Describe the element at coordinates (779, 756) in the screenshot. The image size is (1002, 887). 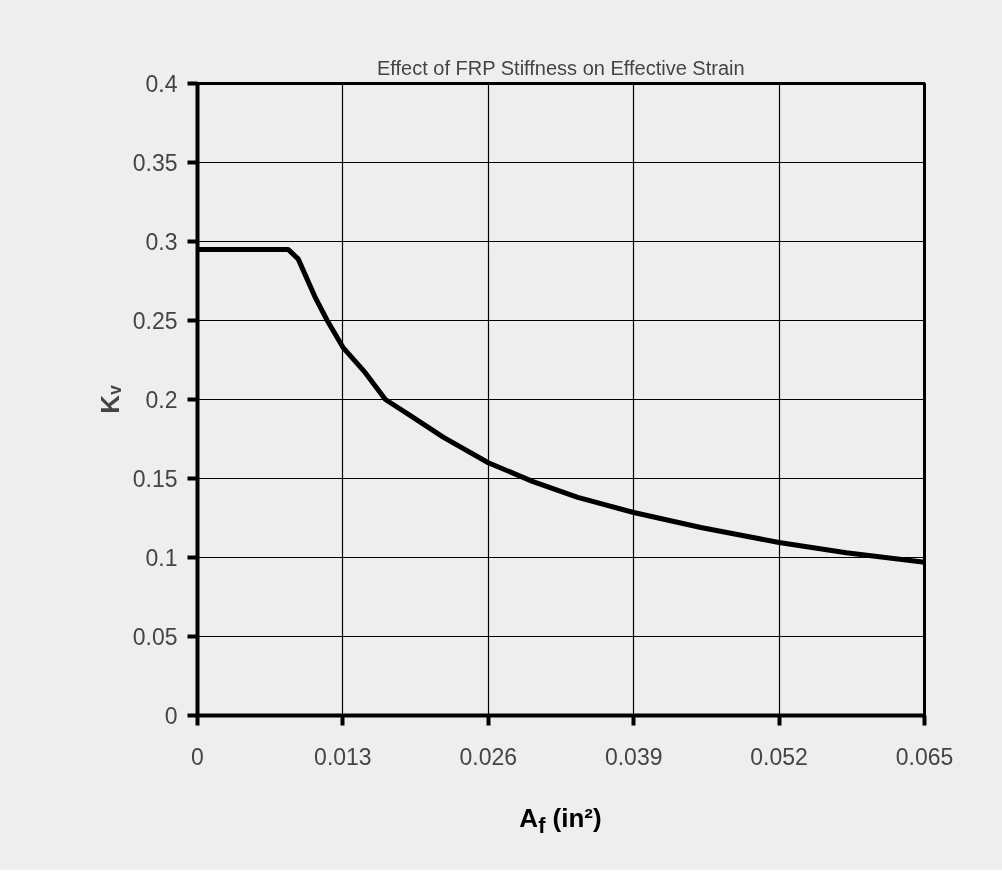
I see `x-tick-label: 0.052` at that location.